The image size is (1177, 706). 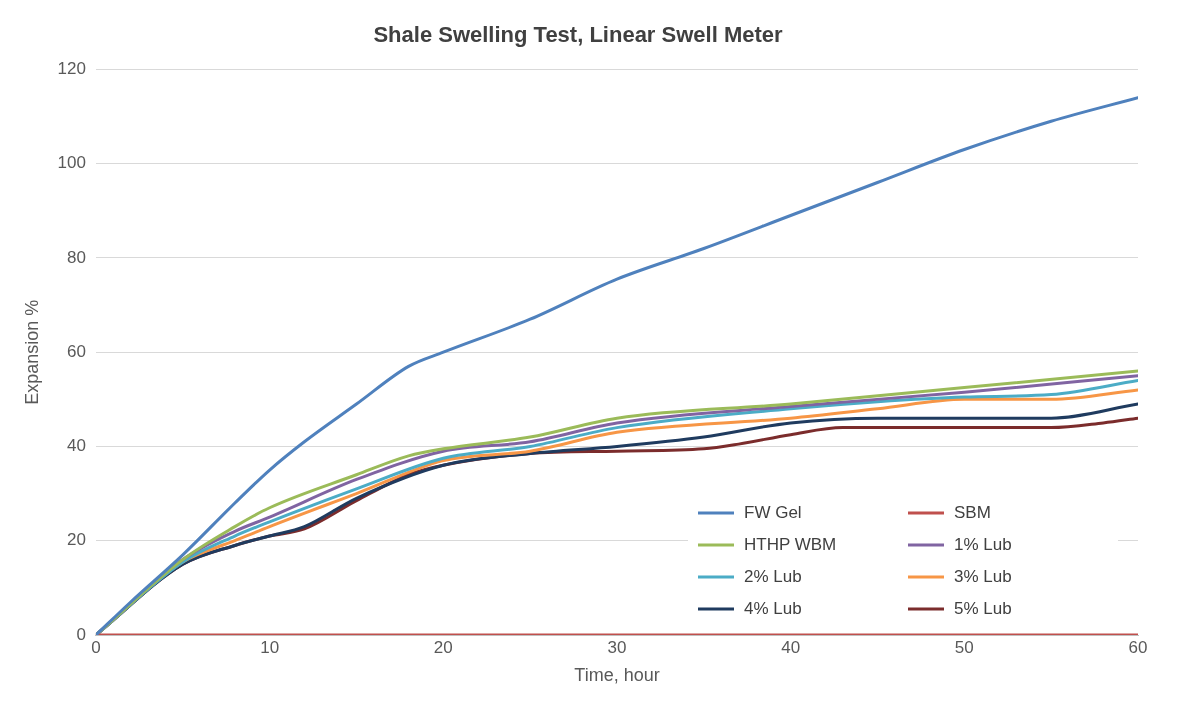 What do you see at coordinates (96, 647) in the screenshot?
I see `x-tick-label: 0` at bounding box center [96, 647].